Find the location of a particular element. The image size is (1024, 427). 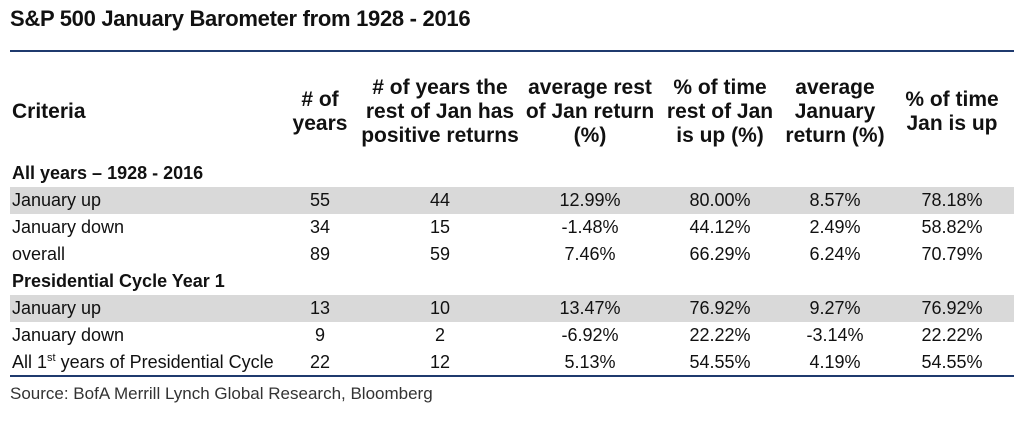

cell-avg-rest: -6.92% is located at coordinates (590, 335).